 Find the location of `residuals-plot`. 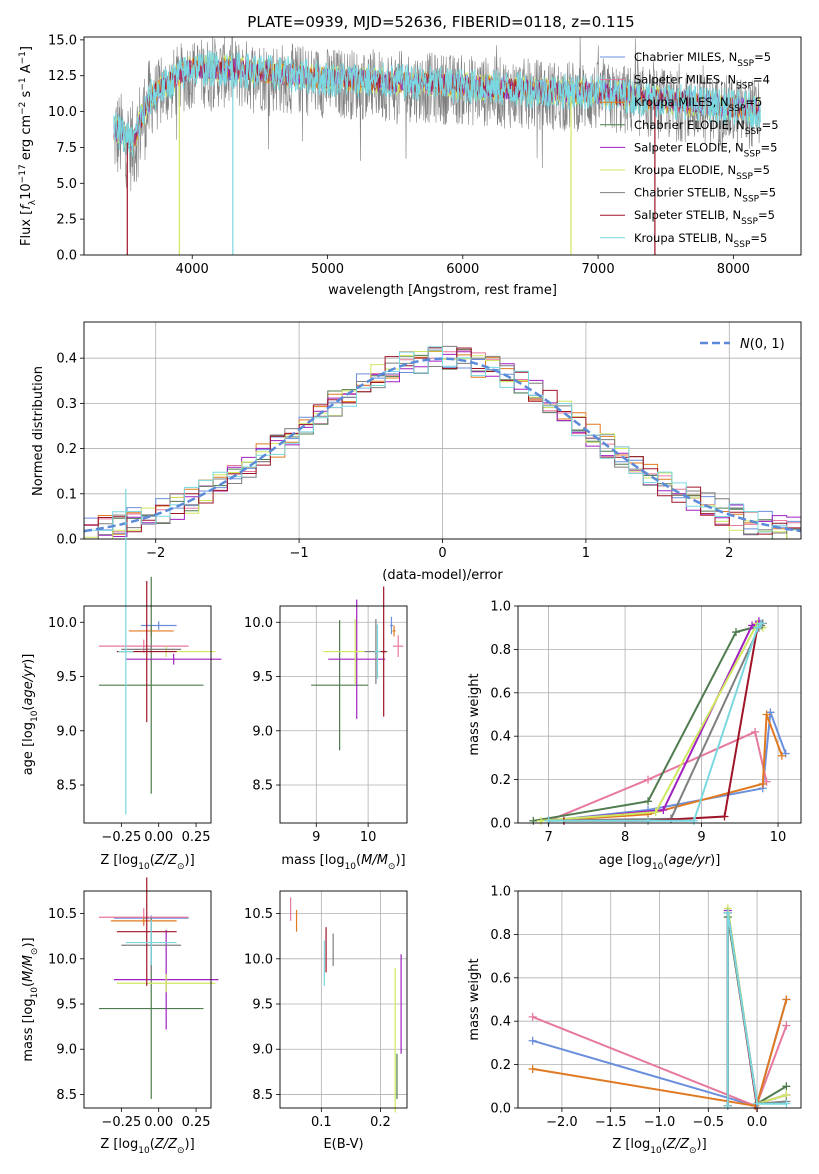

residuals-plot is located at coordinates (442, 442).